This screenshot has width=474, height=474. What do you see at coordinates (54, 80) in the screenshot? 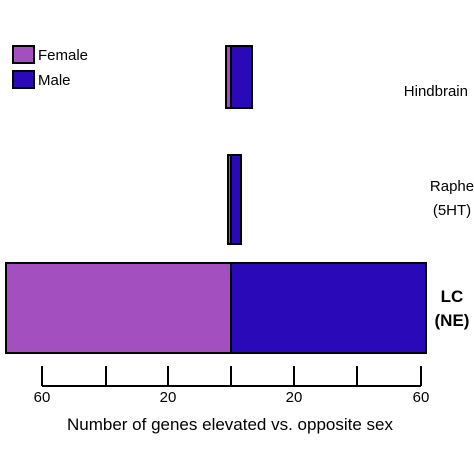
I see `legend-label-male: Male` at bounding box center [54, 80].